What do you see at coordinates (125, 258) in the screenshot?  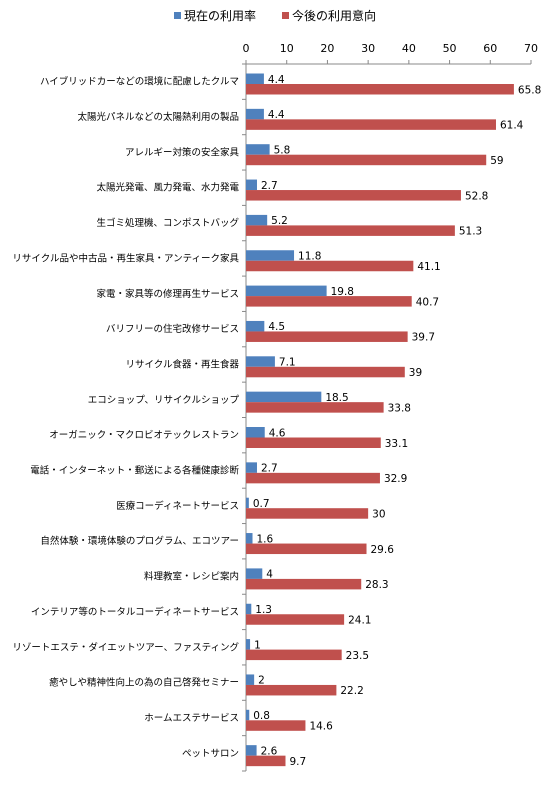 I see `category-label: リサイクル品や中古品・再生家具・アンティーク家具` at bounding box center [125, 258].